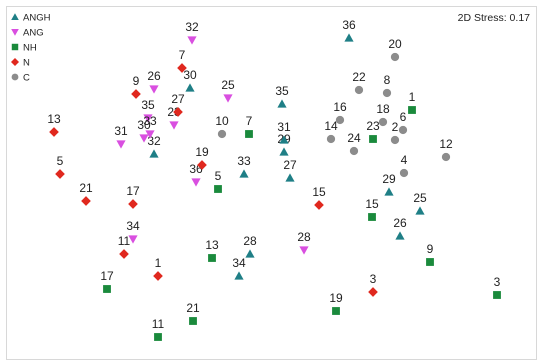 Image resolution: width=540 pixels, height=363 pixels. I want to click on point-label: 26, so click(400, 223).